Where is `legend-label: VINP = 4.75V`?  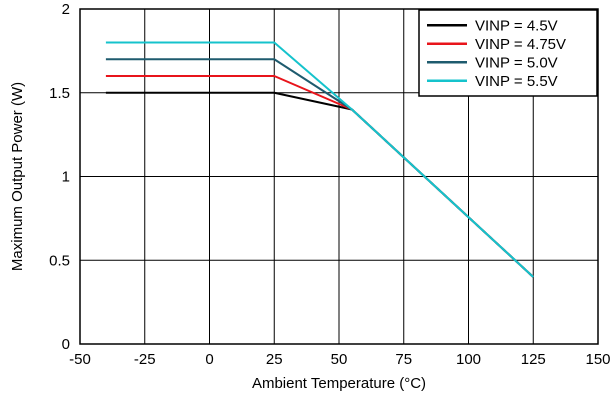 legend-label: VINP = 4.75V is located at coordinates (520, 44).